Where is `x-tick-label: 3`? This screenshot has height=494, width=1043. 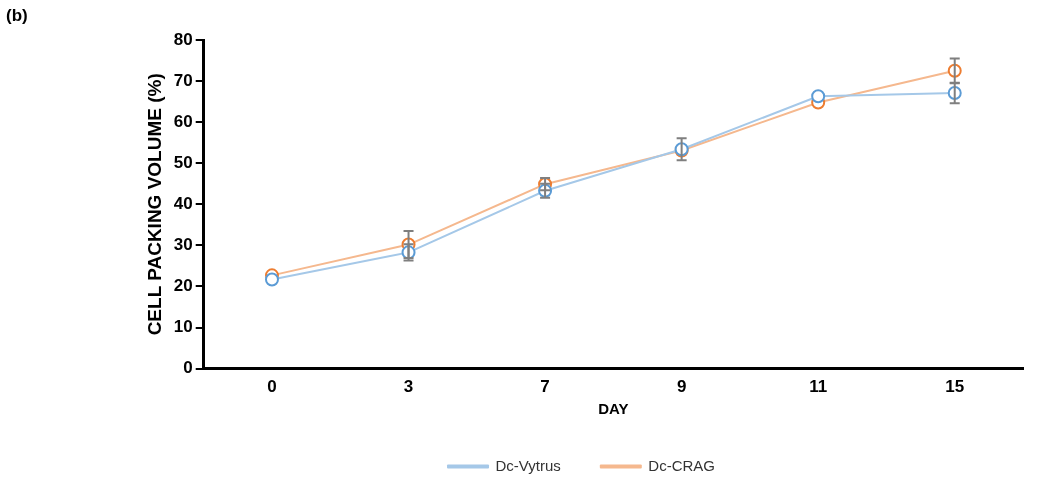
x-tick-label: 3 is located at coordinates (408, 387).